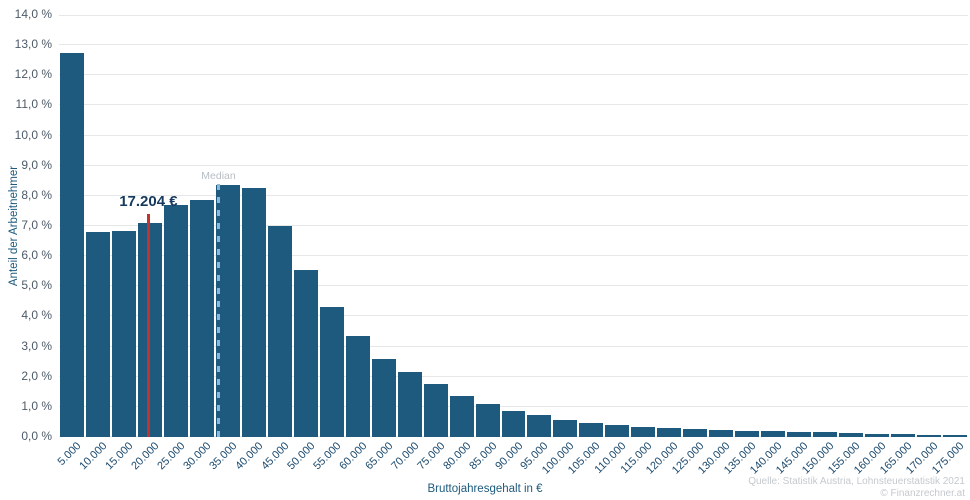  I want to click on salary-marker-line, so click(148, 325).